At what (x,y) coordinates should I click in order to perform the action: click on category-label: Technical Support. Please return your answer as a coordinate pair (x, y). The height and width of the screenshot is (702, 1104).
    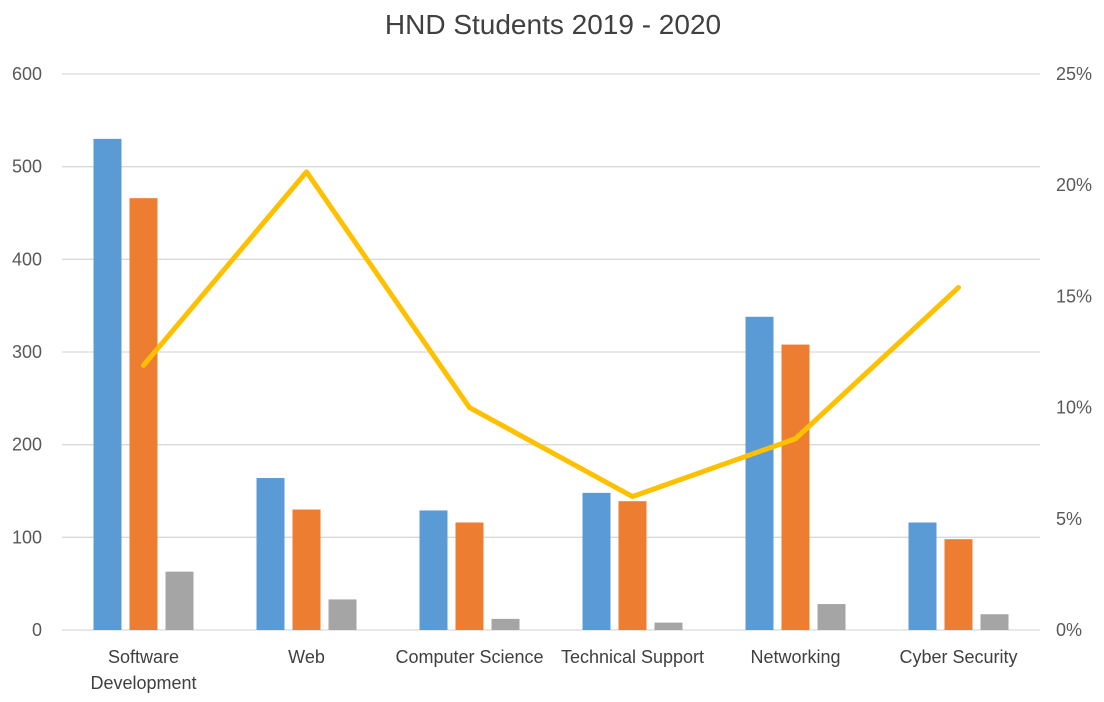
    Looking at the image, I should click on (632, 657).